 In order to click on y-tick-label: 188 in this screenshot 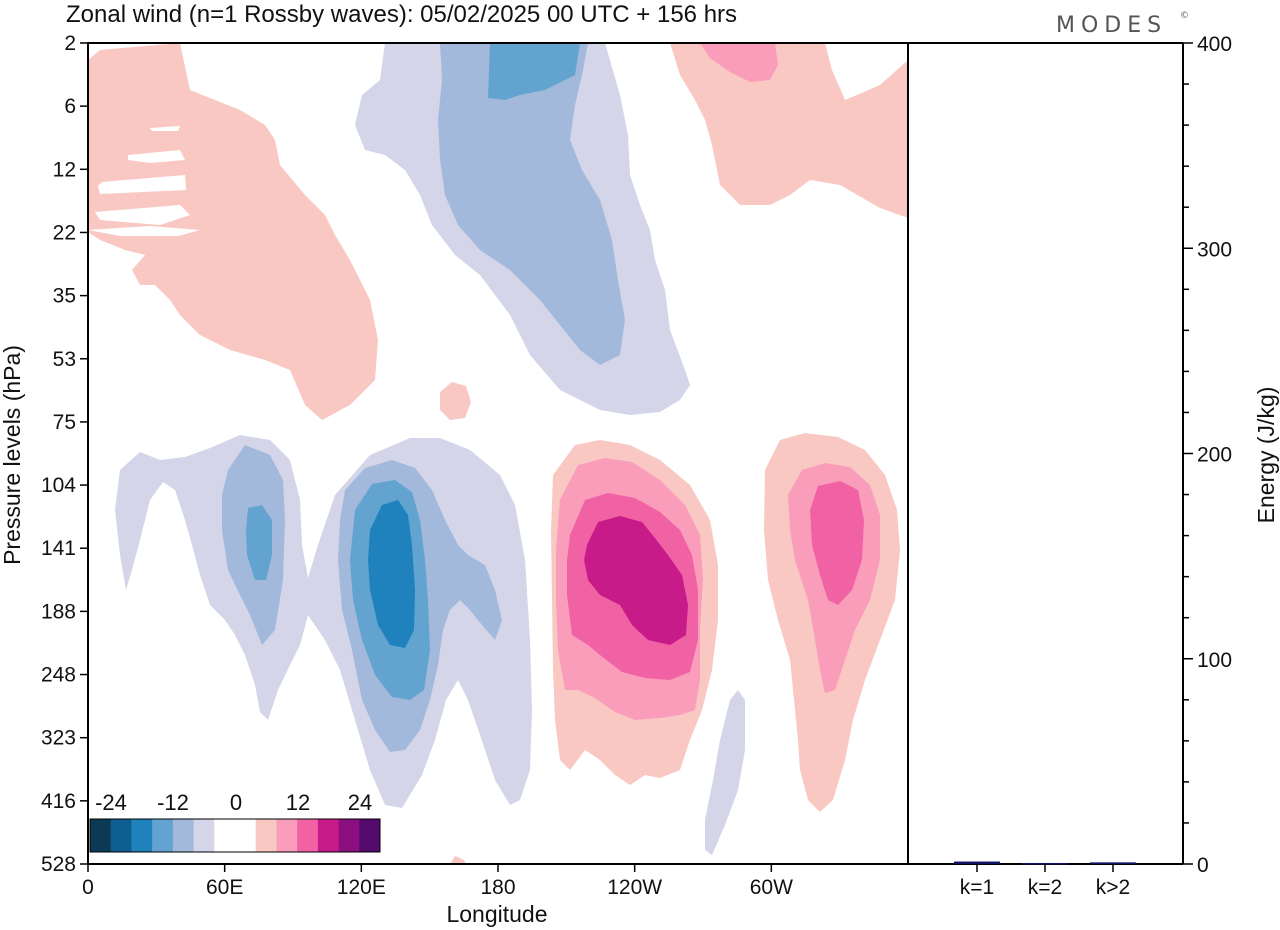, I will do `click(58, 611)`.